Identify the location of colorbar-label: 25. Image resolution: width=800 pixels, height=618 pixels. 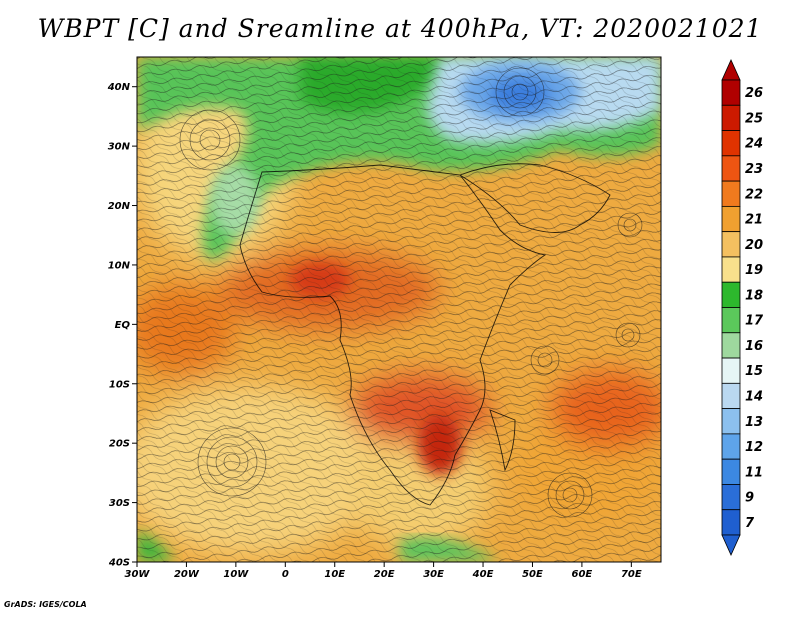
(754, 118).